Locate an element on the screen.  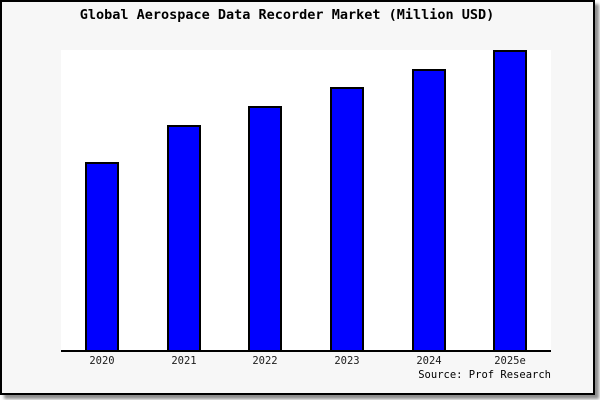
x-tick-label-2024: 2024 is located at coordinates (429, 361).